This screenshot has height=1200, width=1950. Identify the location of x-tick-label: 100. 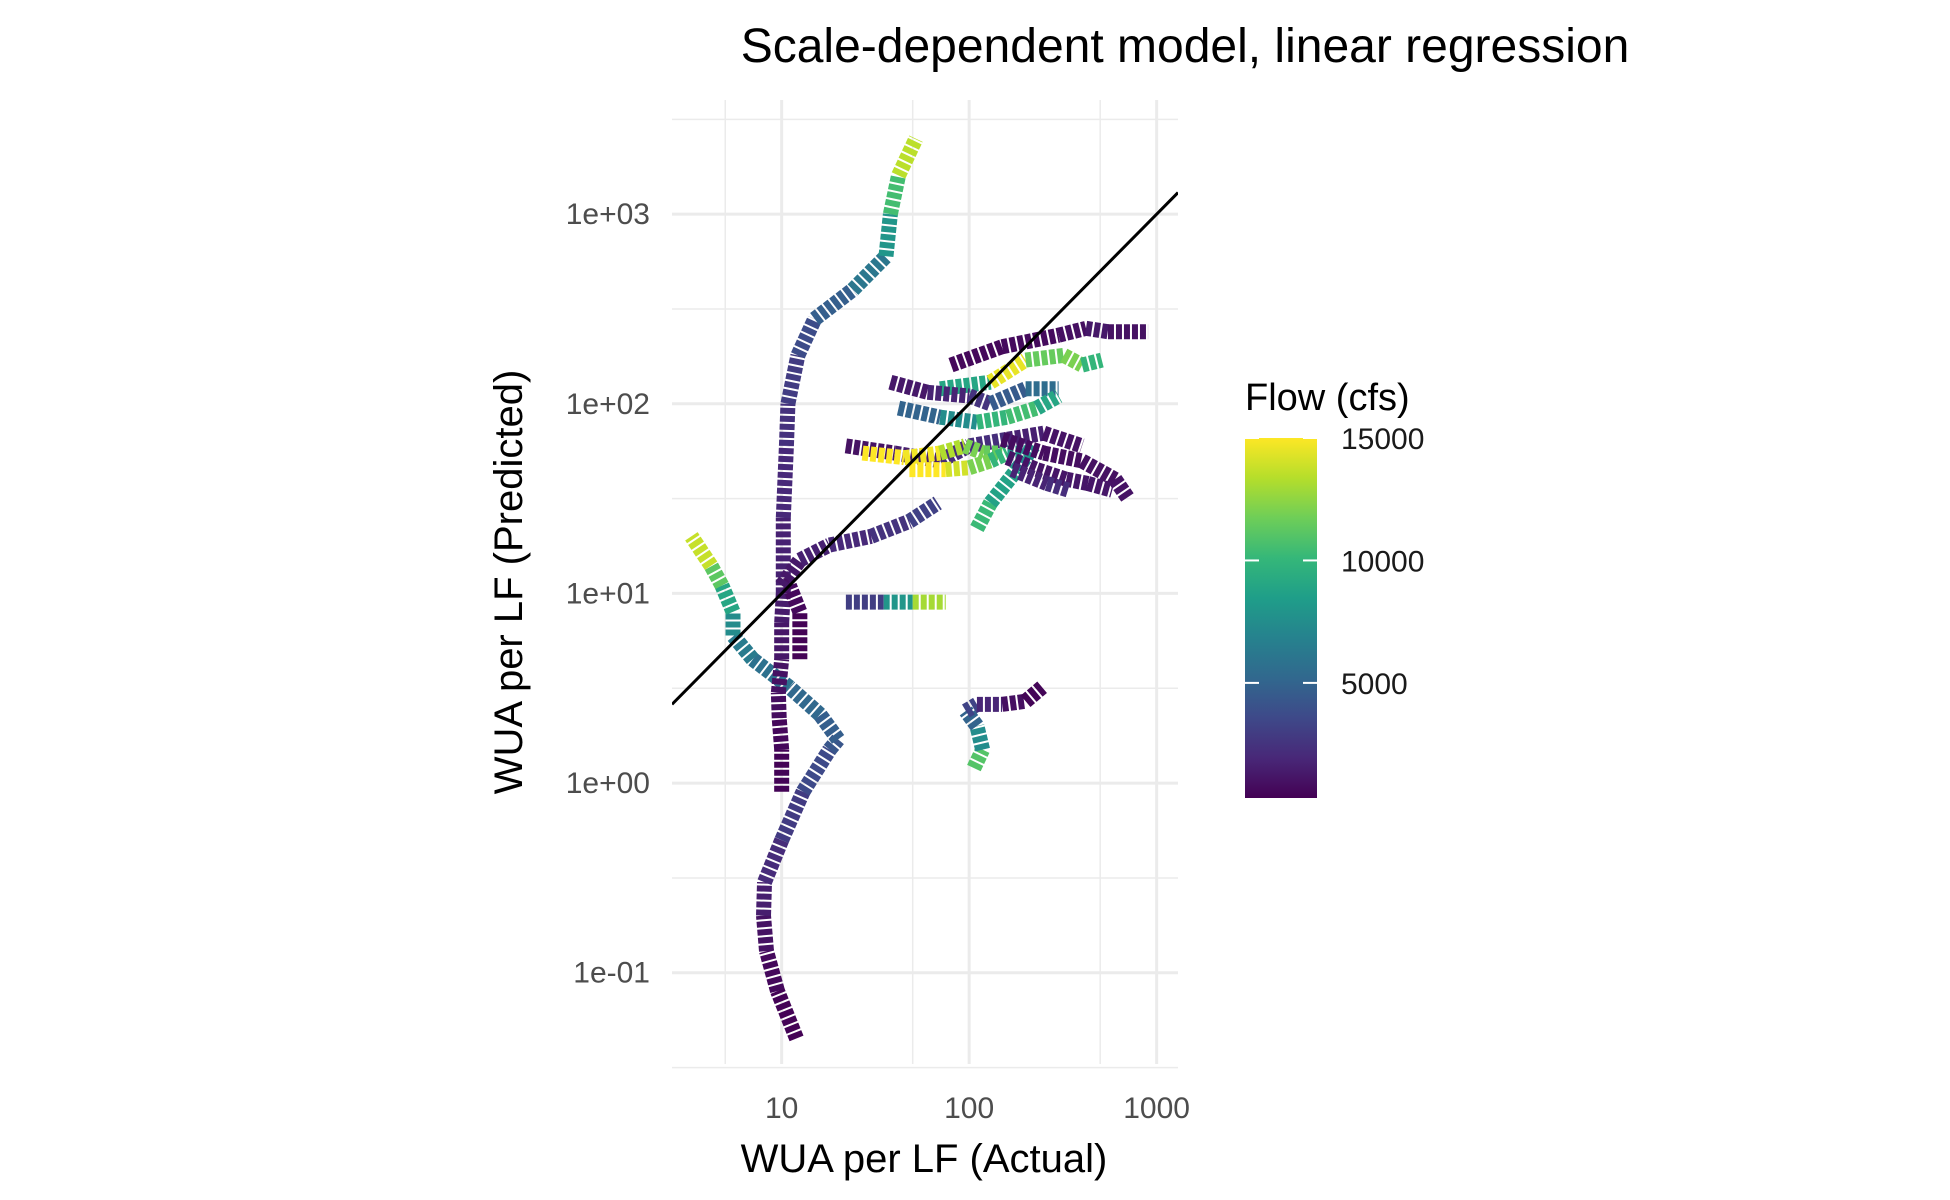
(969, 1108).